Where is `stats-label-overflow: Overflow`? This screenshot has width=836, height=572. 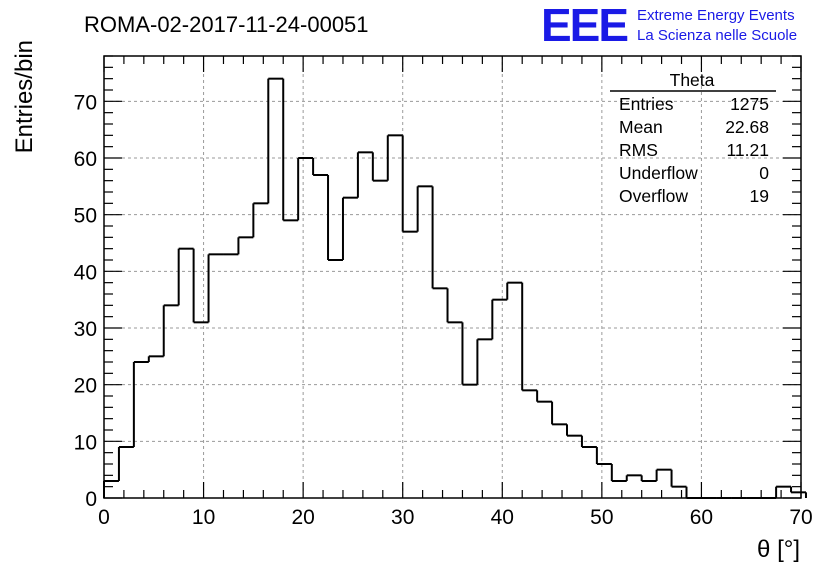
stats-label-overflow: Overflow is located at coordinates (653, 196).